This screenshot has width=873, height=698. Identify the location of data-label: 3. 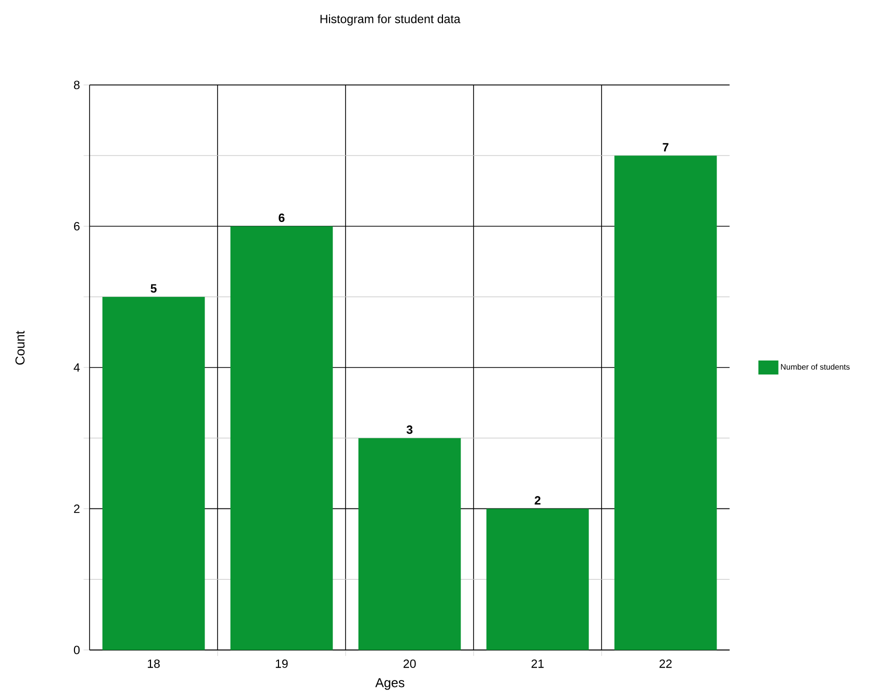
(409, 429).